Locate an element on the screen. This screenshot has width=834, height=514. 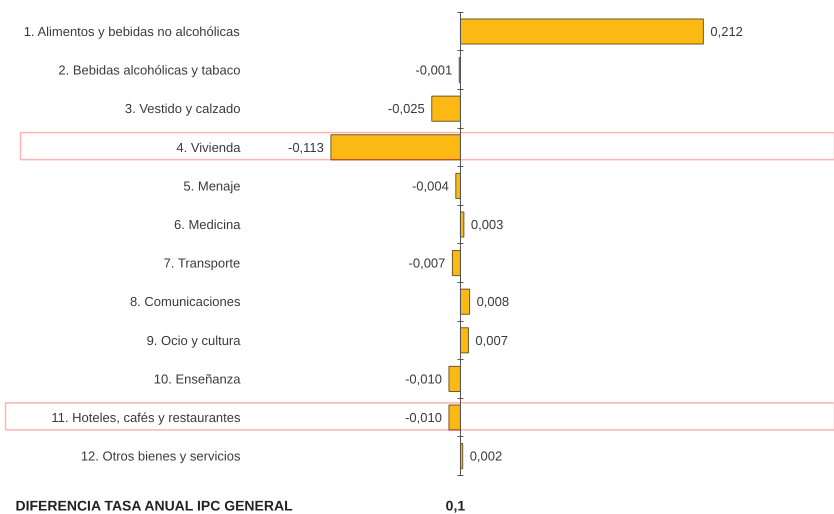
data-label: 0,003 is located at coordinates (487, 224).